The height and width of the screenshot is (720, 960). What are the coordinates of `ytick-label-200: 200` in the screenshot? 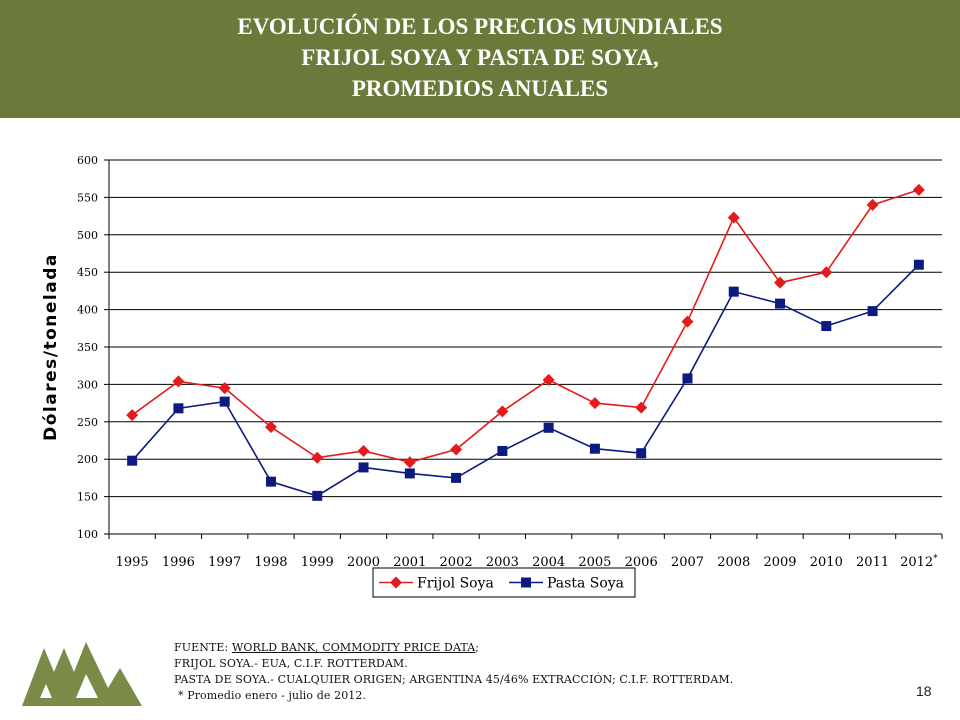 It's located at (87, 459).